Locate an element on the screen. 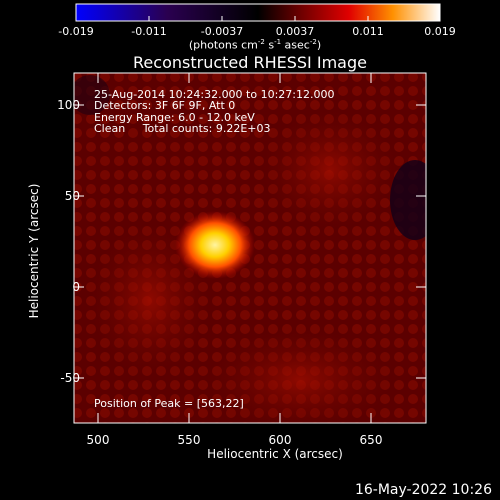 The height and width of the screenshot is (500, 500). colorbar-tick-label: 0.011 is located at coordinates (368, 31).